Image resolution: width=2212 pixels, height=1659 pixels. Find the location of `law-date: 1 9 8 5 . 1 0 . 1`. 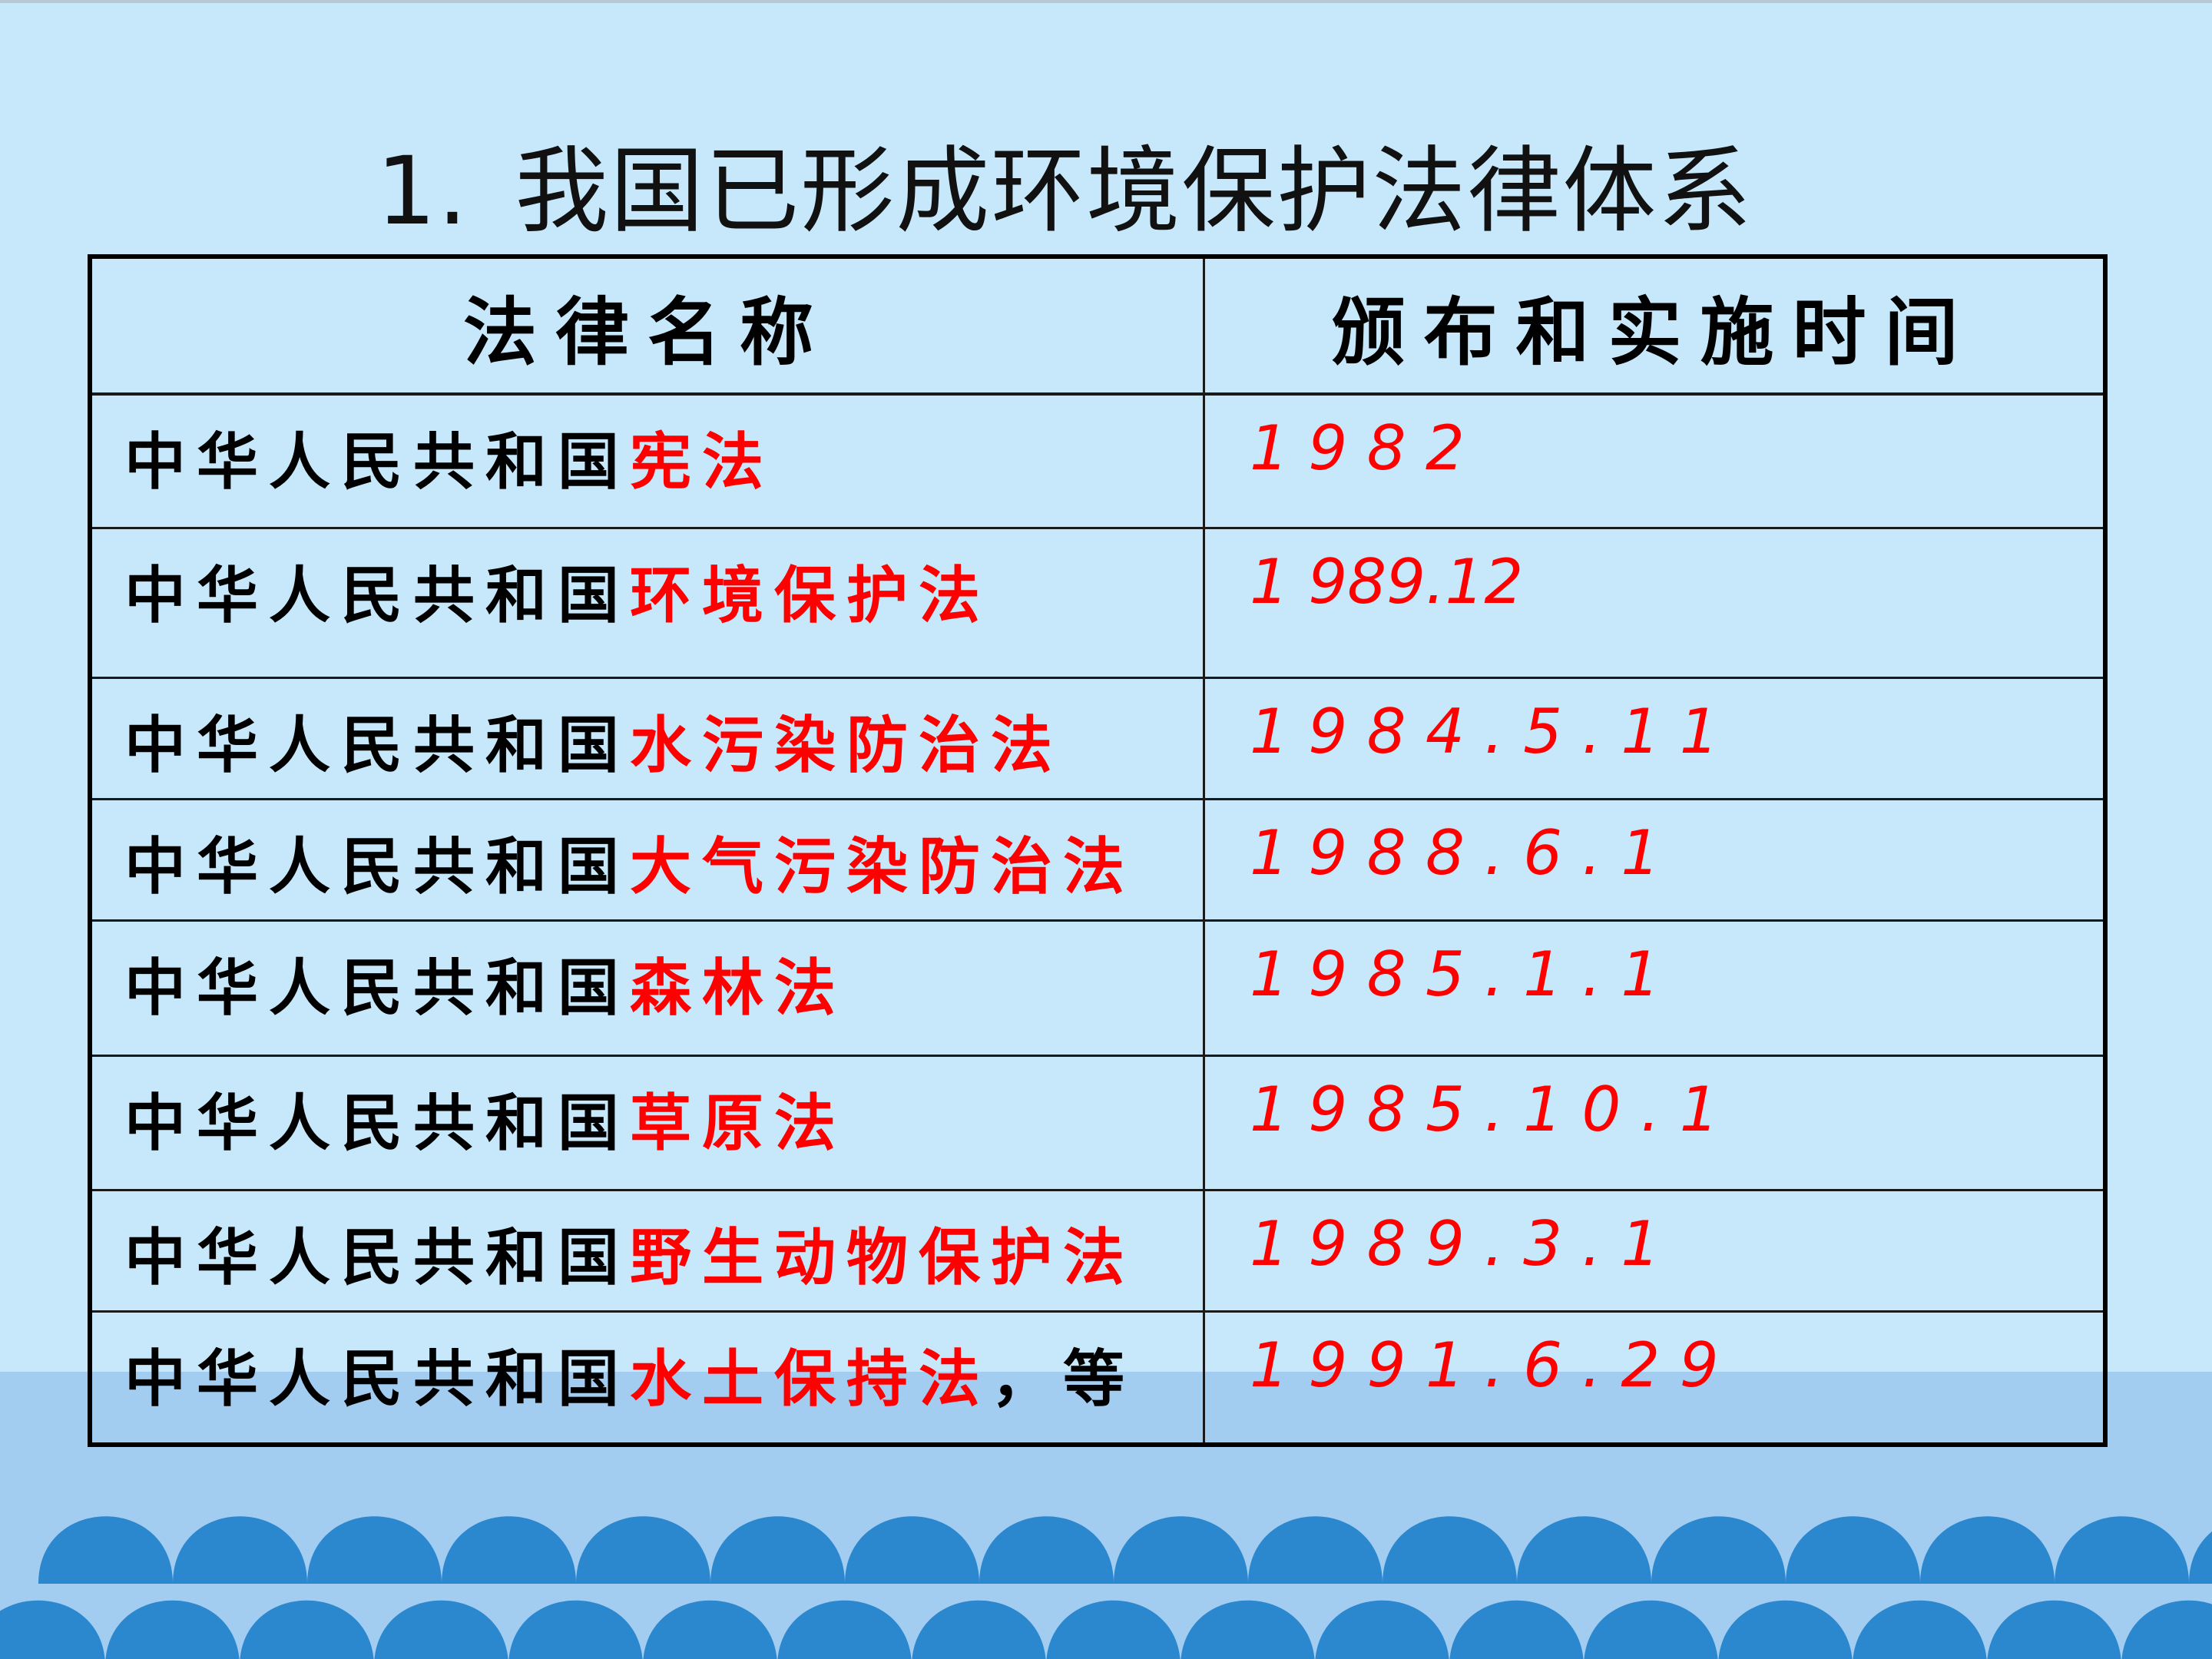

law-date: 1 9 8 5 . 1 0 . 1 is located at coordinates (1485, 1109).